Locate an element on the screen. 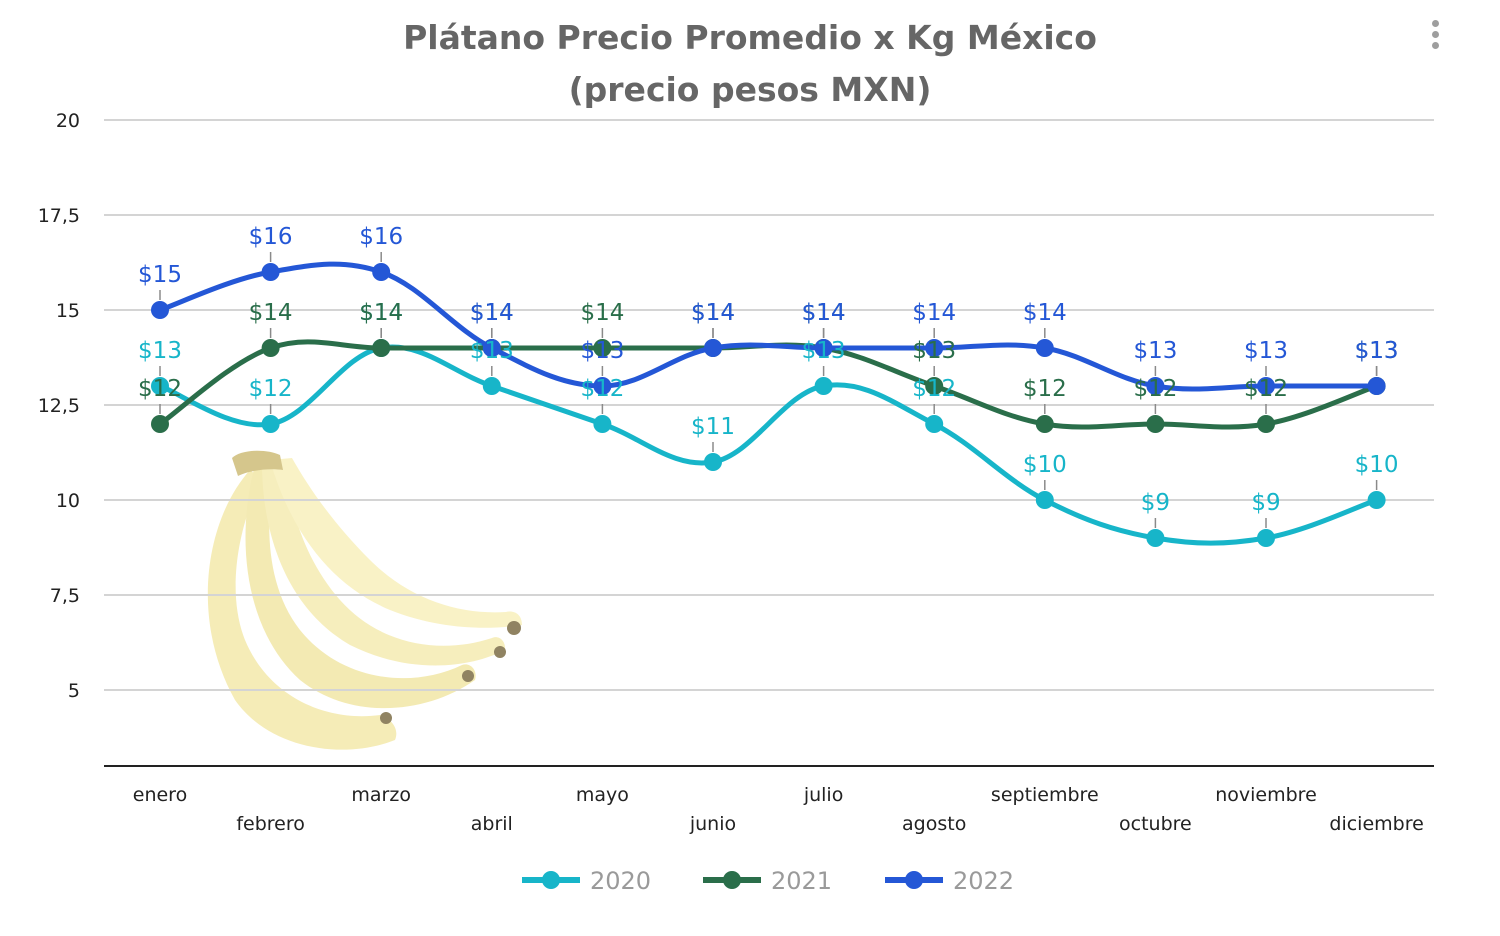  data-label-2020: $11 is located at coordinates (713, 427).